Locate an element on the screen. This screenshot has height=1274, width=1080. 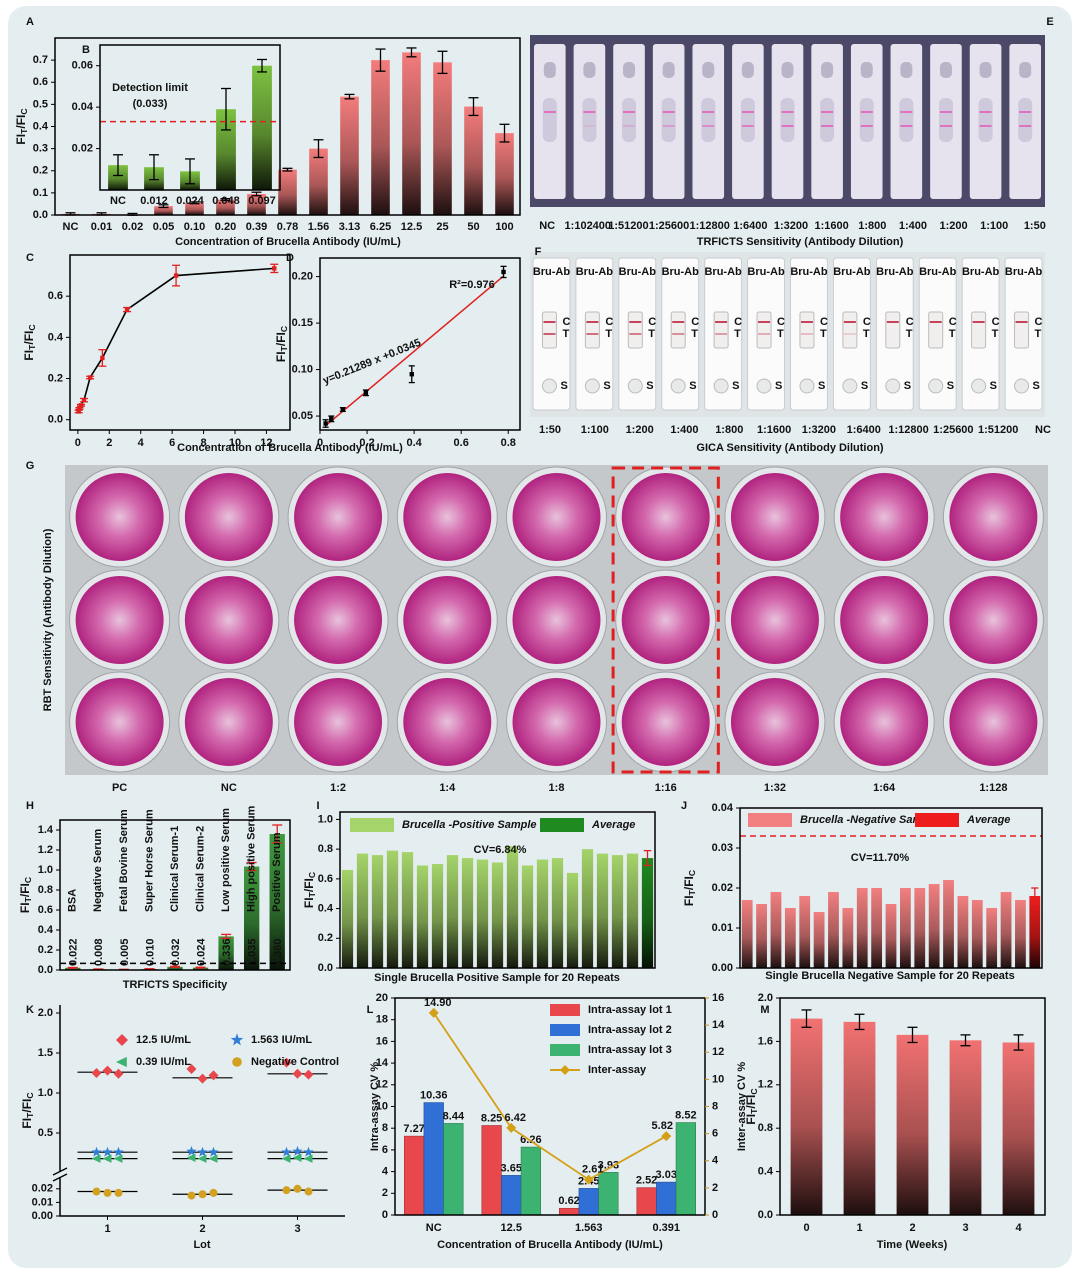
axis-label-part: FI is located at coordinates (689, 900).